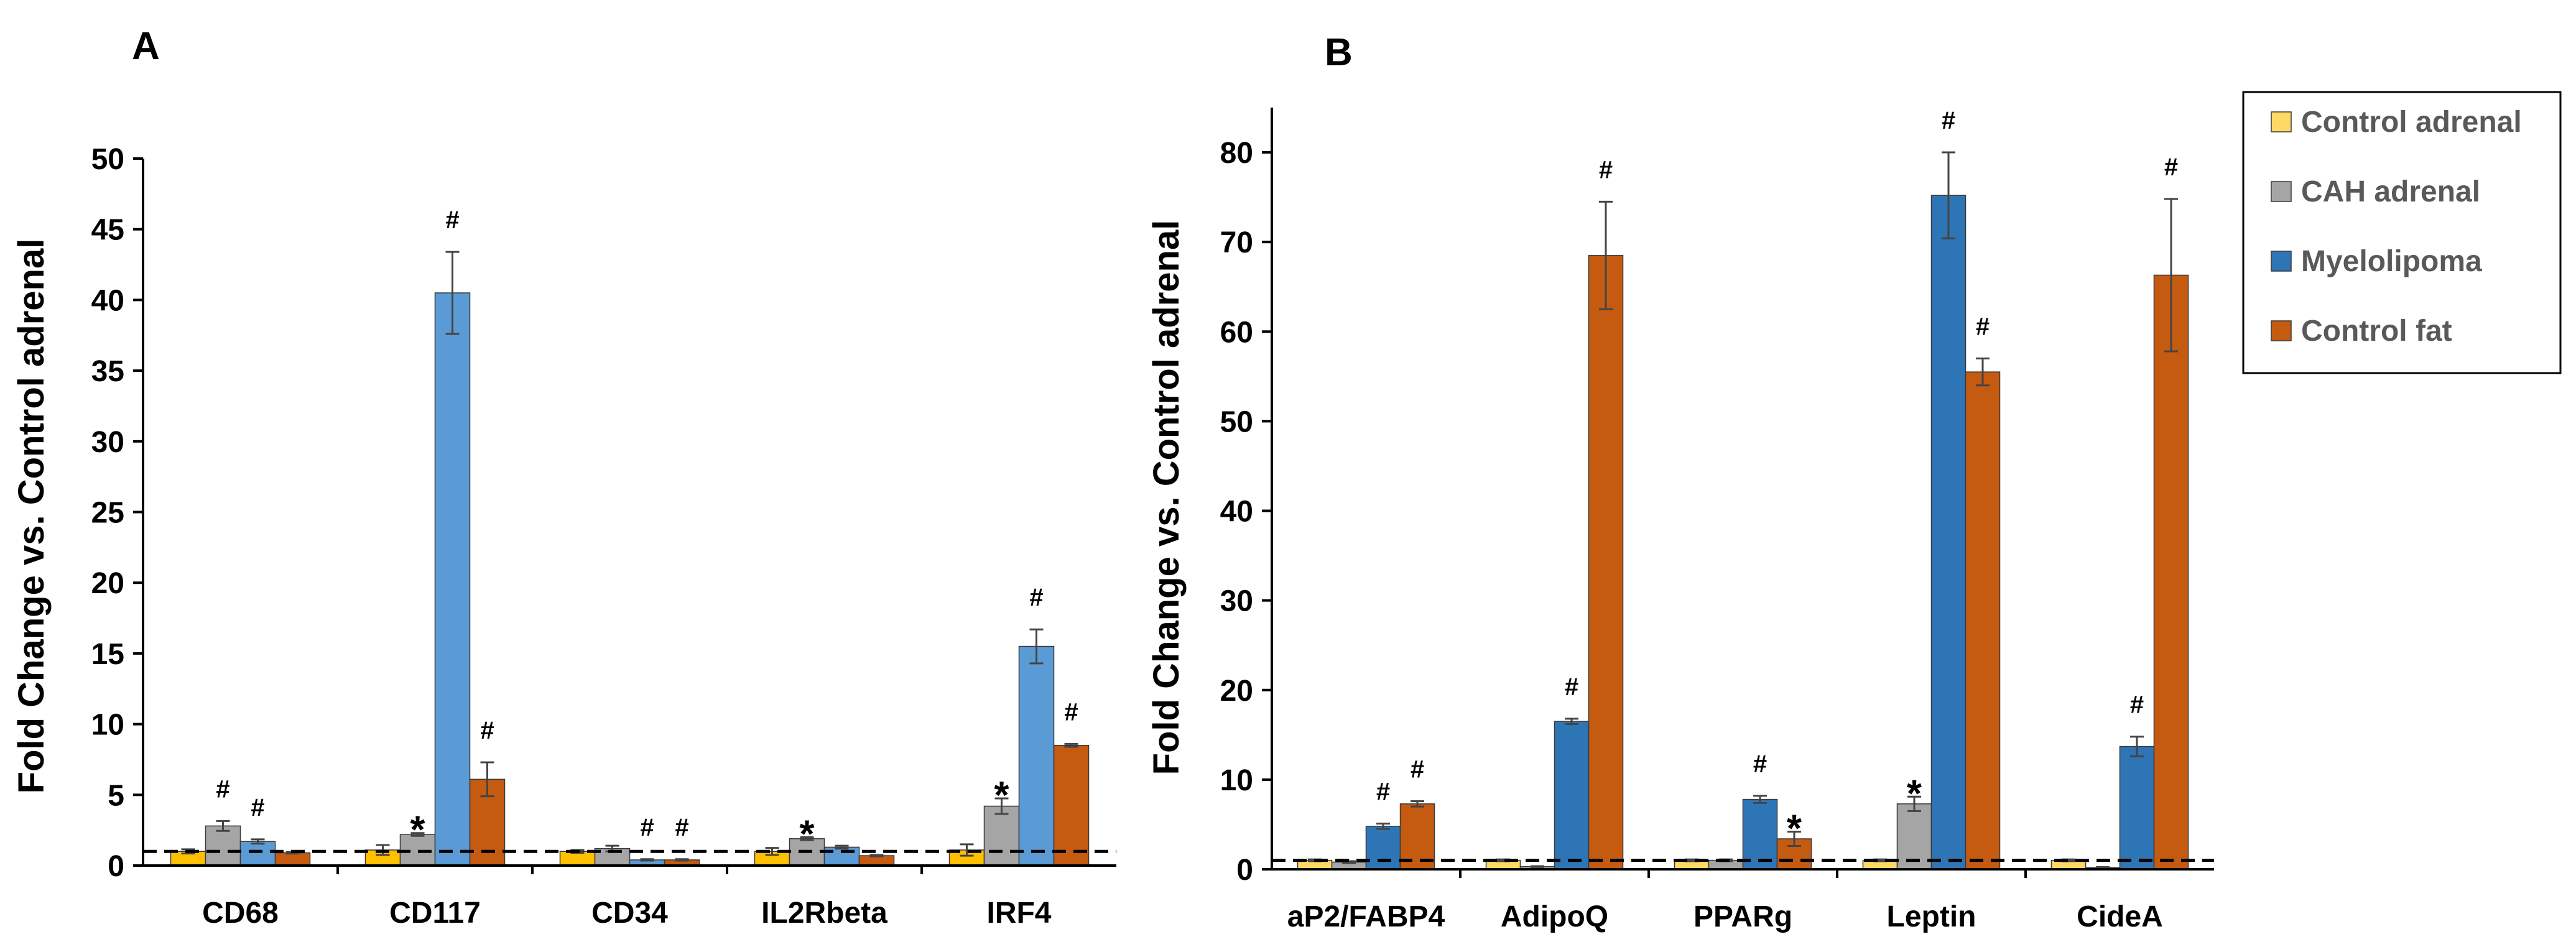 Image resolution: width=2576 pixels, height=947 pixels. I want to click on panel-b-category-labels: aP2/FABP4 AdipoQ PPARg Leptin CideA, so click(1725, 901).